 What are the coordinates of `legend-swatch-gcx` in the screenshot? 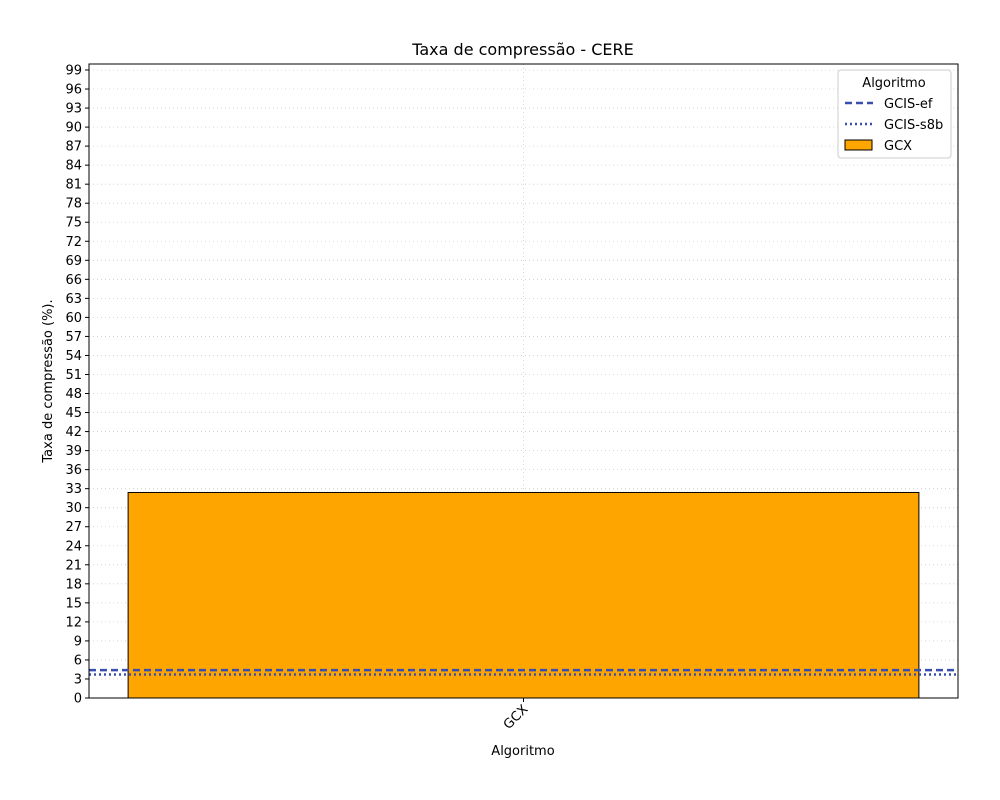 It's located at (858, 145).